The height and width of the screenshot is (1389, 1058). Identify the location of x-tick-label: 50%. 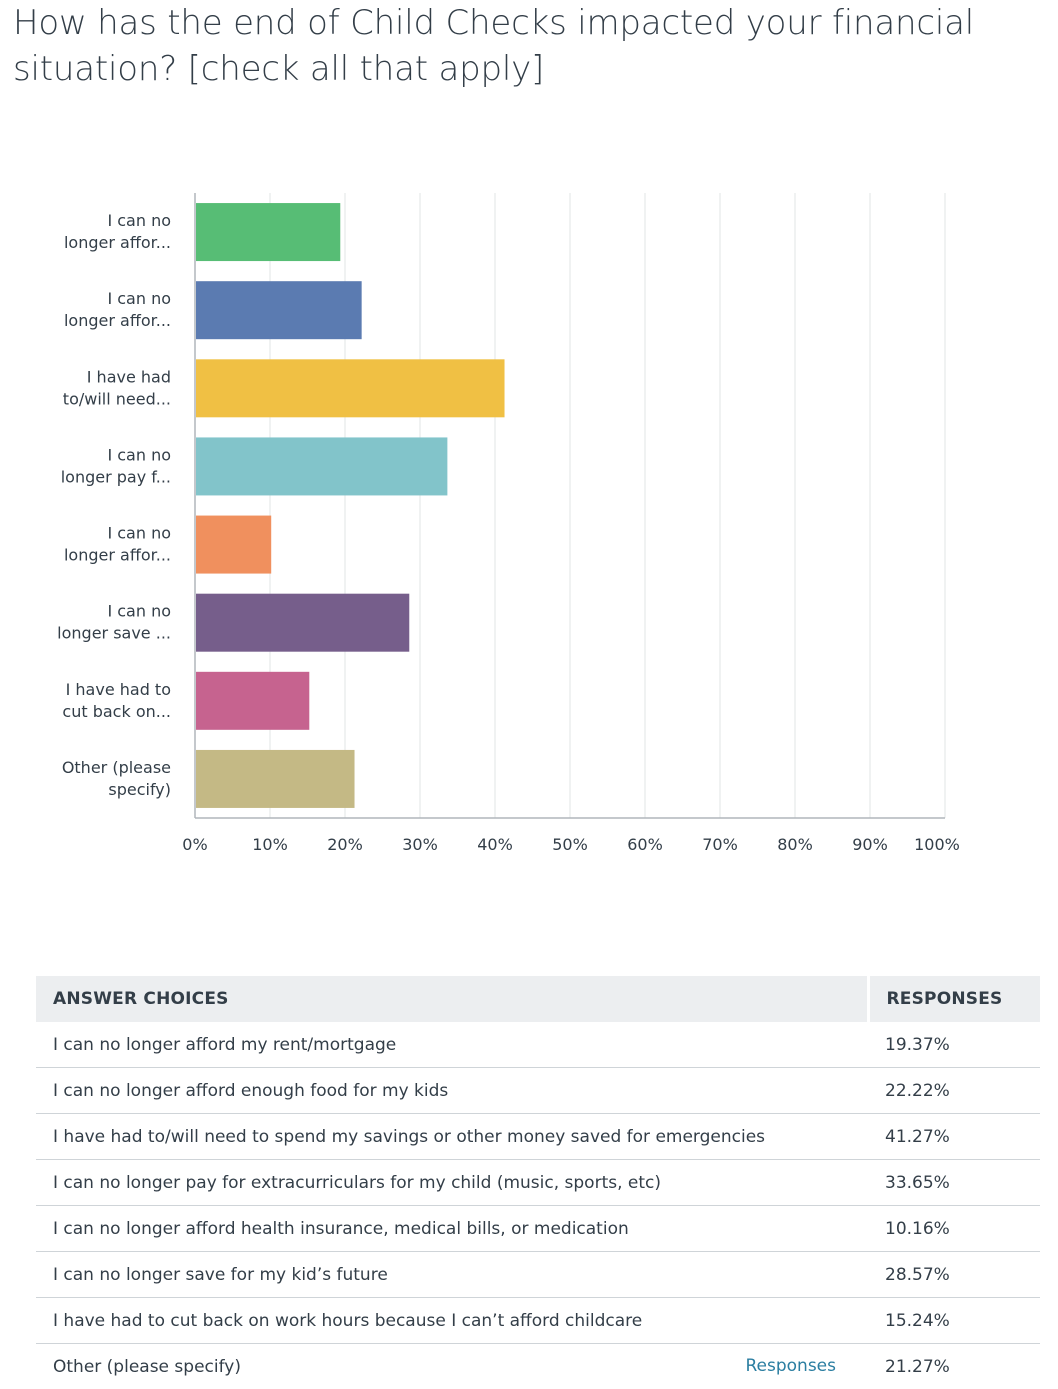
(570, 844).